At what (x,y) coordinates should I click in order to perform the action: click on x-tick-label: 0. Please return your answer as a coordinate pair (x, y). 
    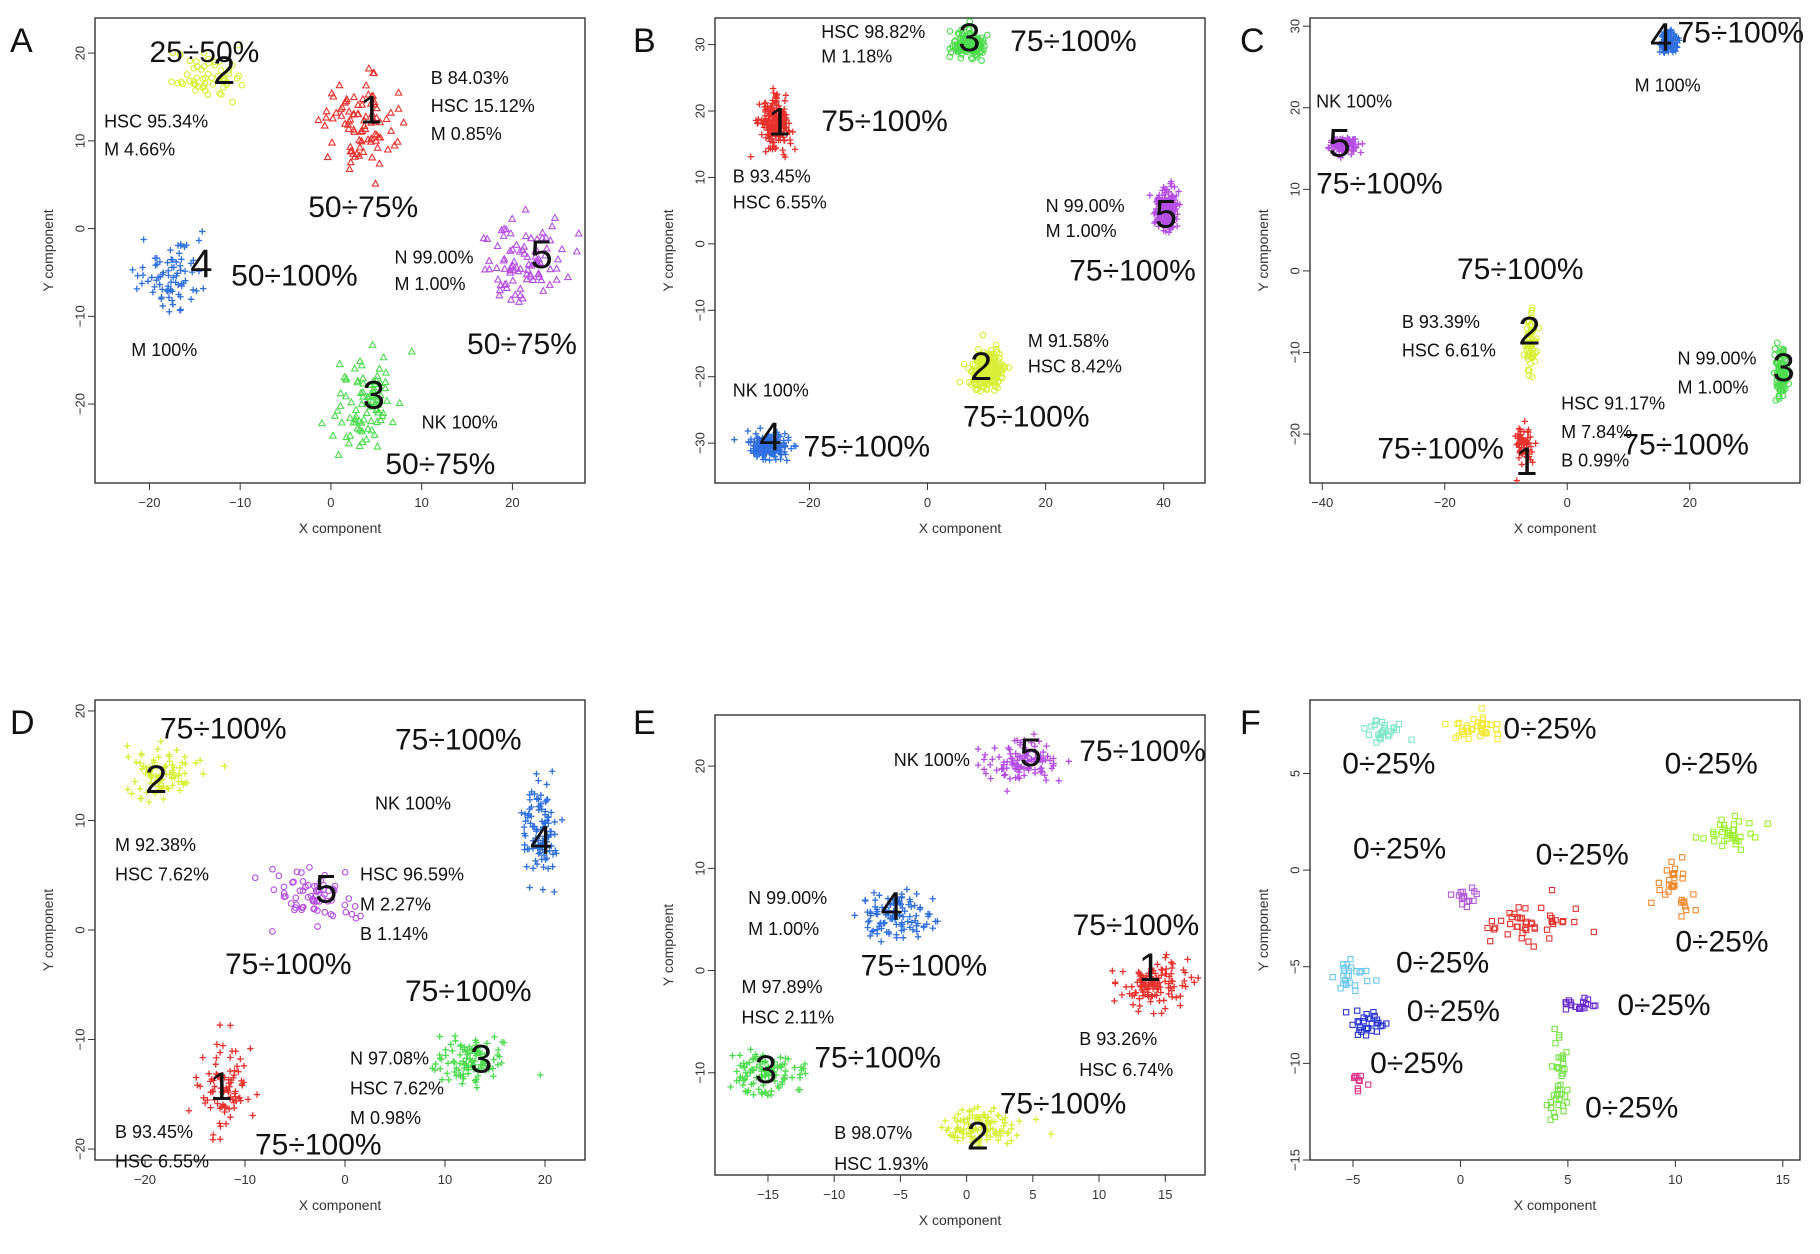
    Looking at the image, I should click on (927, 502).